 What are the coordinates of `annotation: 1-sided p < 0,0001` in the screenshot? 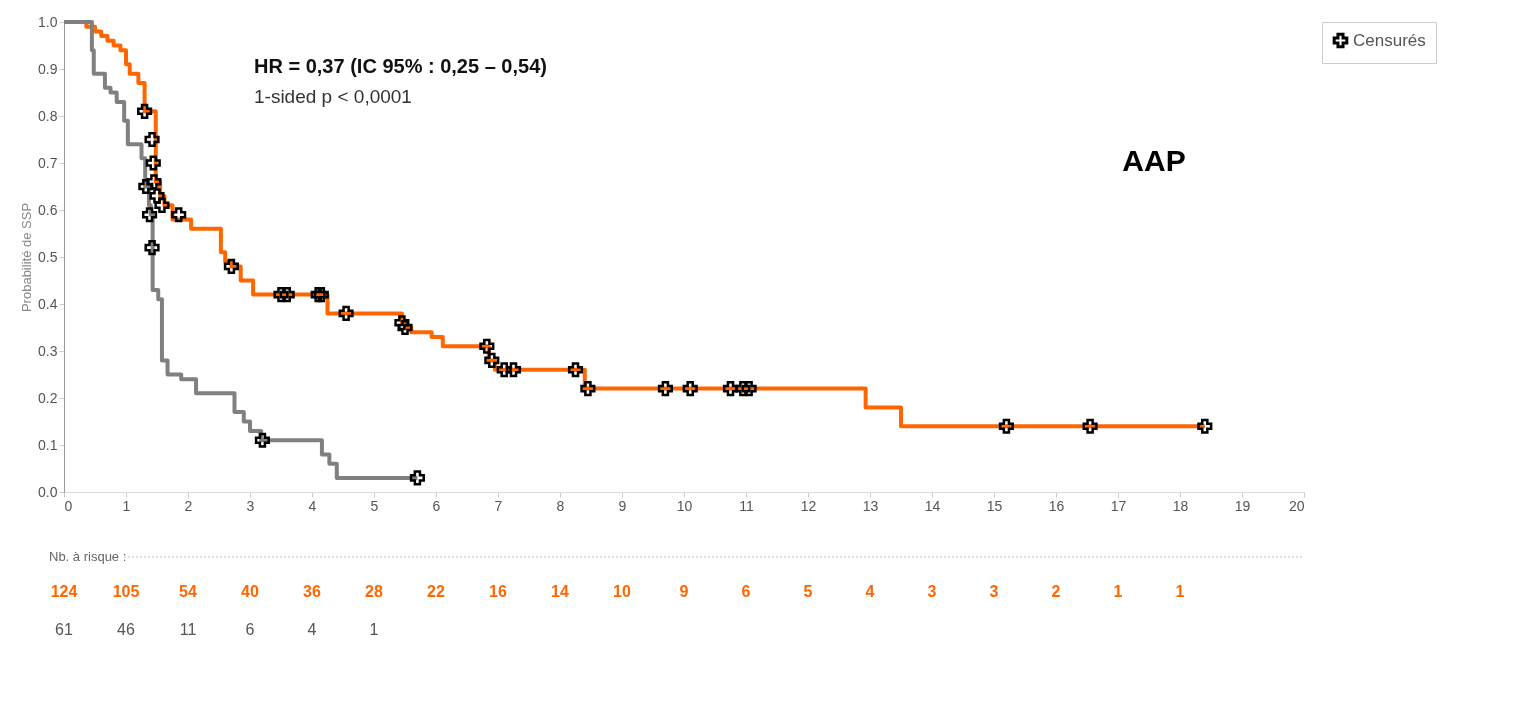 It's located at (333, 96).